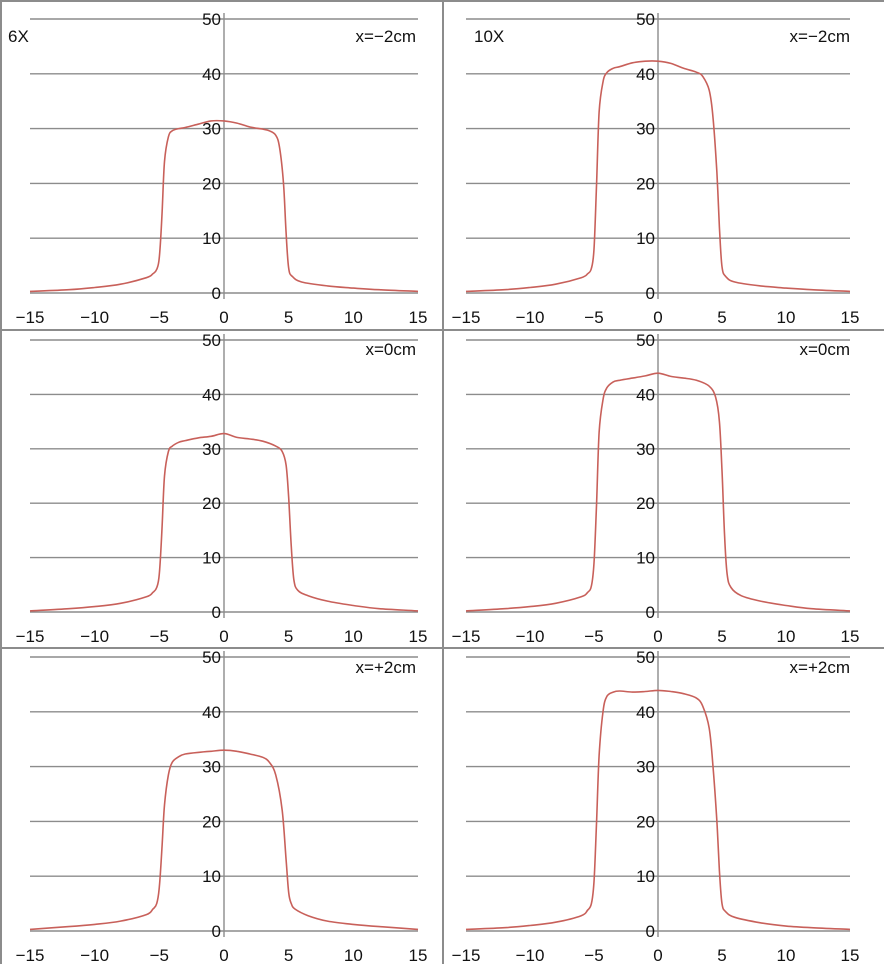 This screenshot has height=964, width=884. What do you see at coordinates (489, 36) in the screenshot?
I see `energy-label: 10X` at bounding box center [489, 36].